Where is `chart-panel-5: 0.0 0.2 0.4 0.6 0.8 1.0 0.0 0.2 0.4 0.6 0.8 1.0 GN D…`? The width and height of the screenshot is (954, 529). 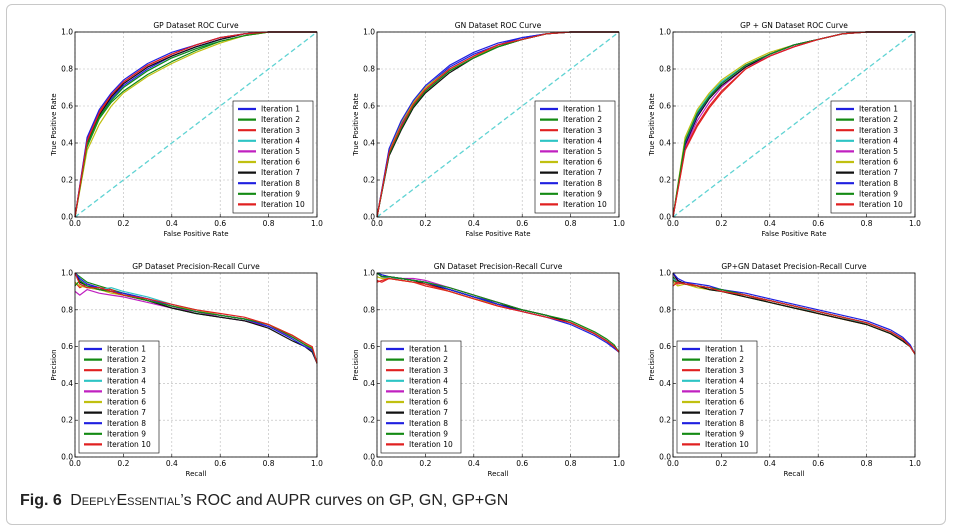 chart-panel-5: 0.0 0.2 0.4 0.6 0.8 1.0 0.0 0.2 0.4 0.6 0.8 1.0 GN D… is located at coordinates (488, 370).